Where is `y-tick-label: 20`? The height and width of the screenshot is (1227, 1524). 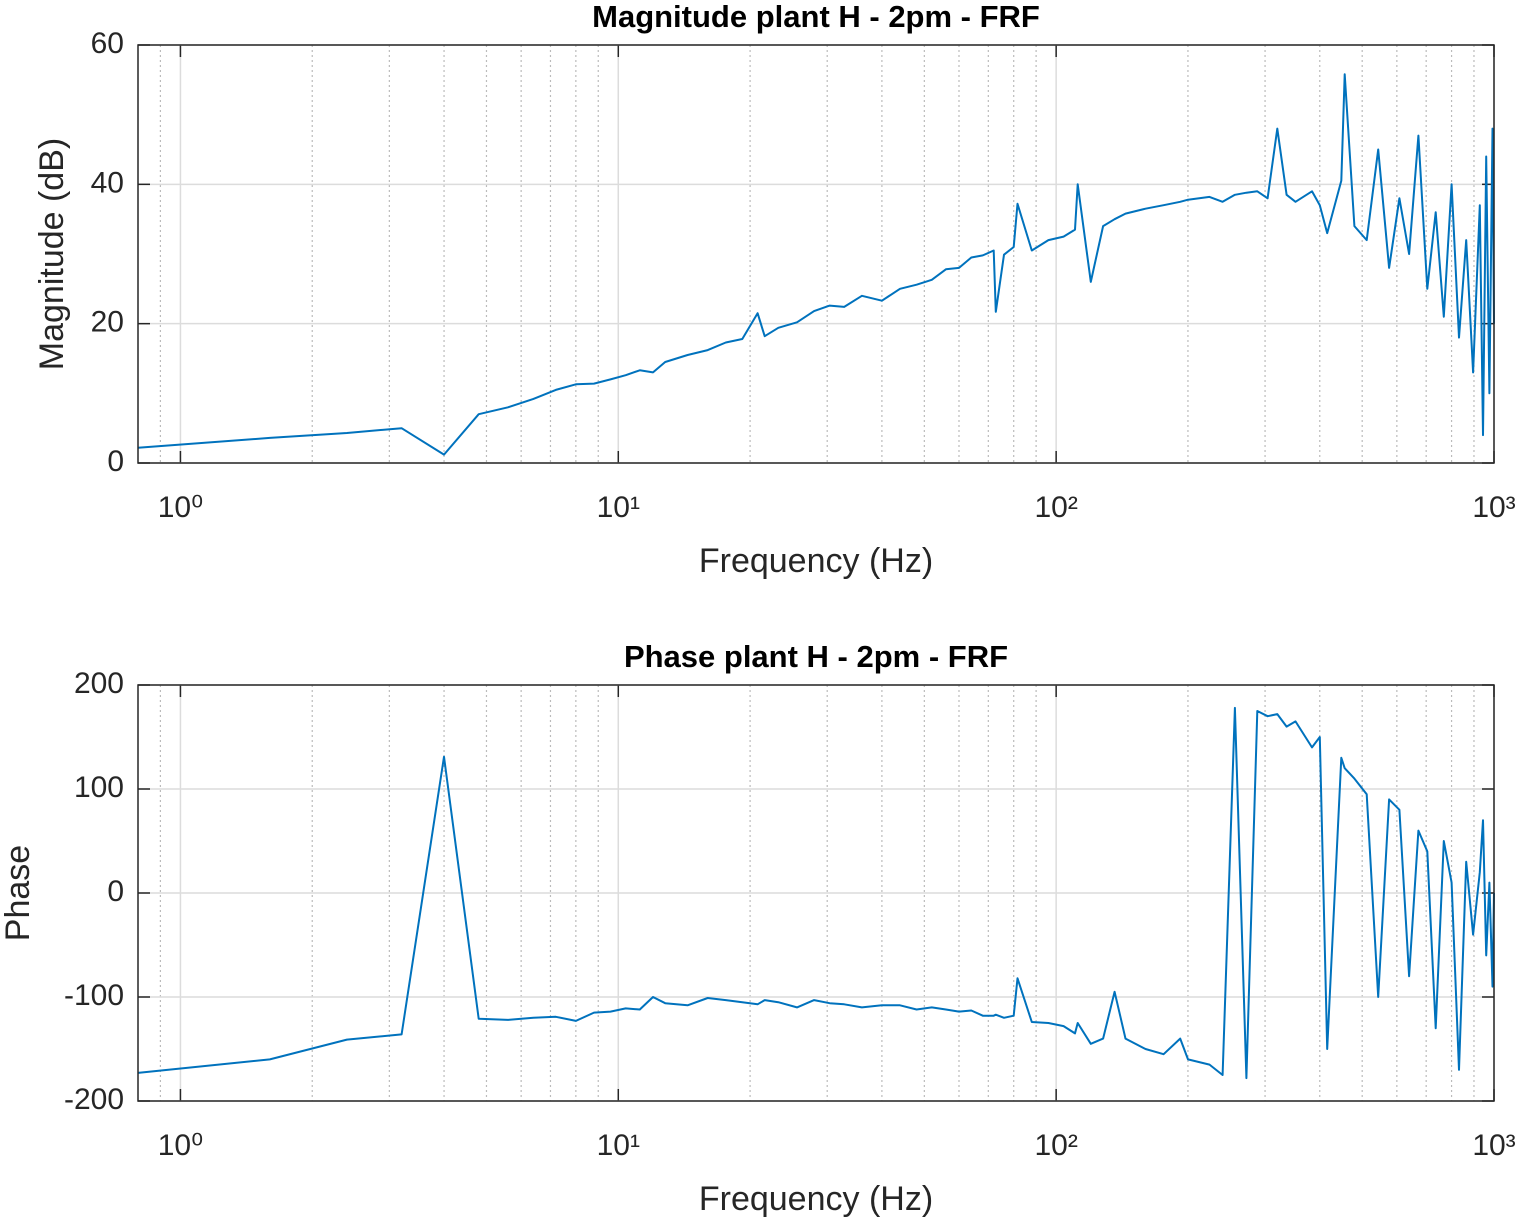 y-tick-label: 20 is located at coordinates (107, 322).